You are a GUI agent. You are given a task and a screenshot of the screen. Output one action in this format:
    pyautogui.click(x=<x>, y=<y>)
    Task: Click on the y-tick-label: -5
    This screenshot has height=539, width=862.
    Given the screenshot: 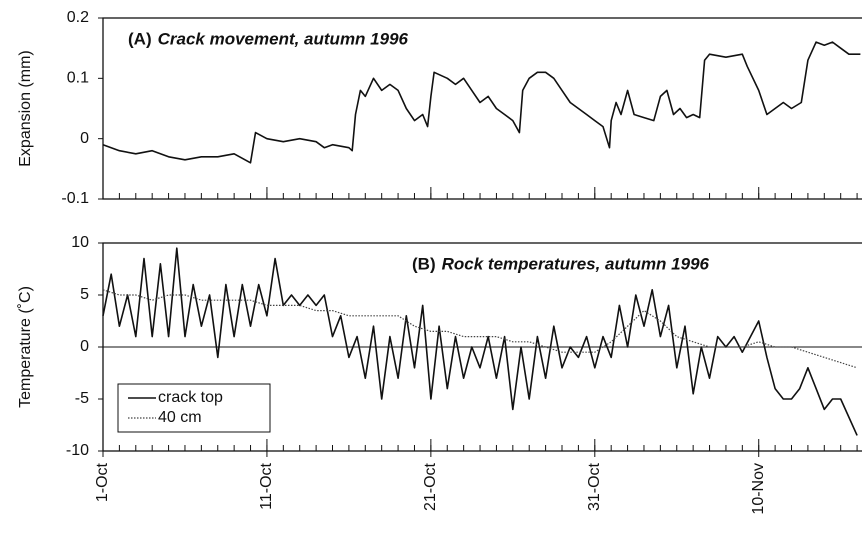 What is the action you would take?
    pyautogui.click(x=82, y=398)
    